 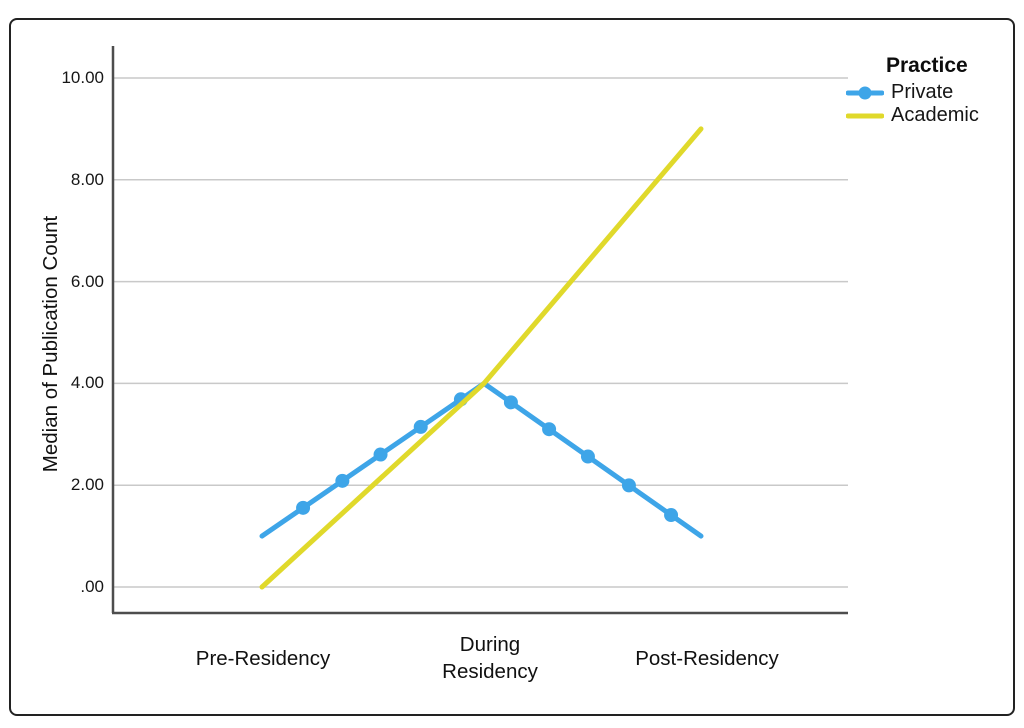 What do you see at coordinates (865, 115) in the screenshot?
I see `academic-line-swatch-icon` at bounding box center [865, 115].